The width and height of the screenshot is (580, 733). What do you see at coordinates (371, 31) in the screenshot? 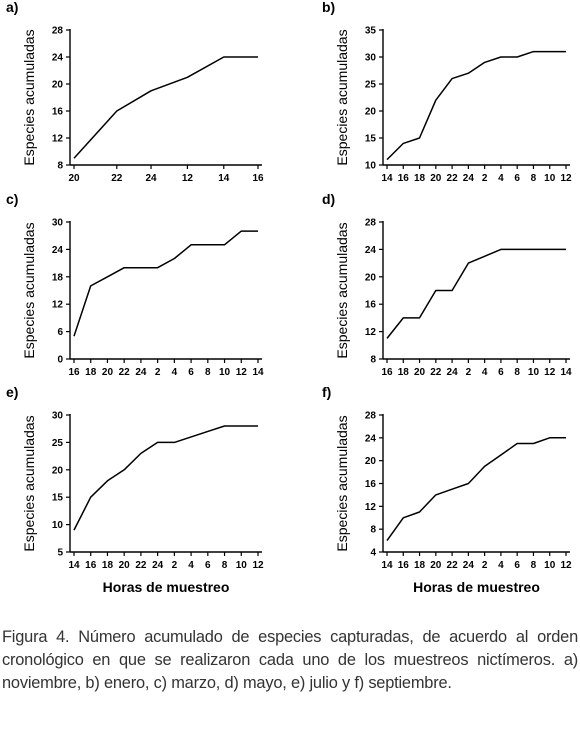
I see `y-tick-label: 35` at bounding box center [371, 31].